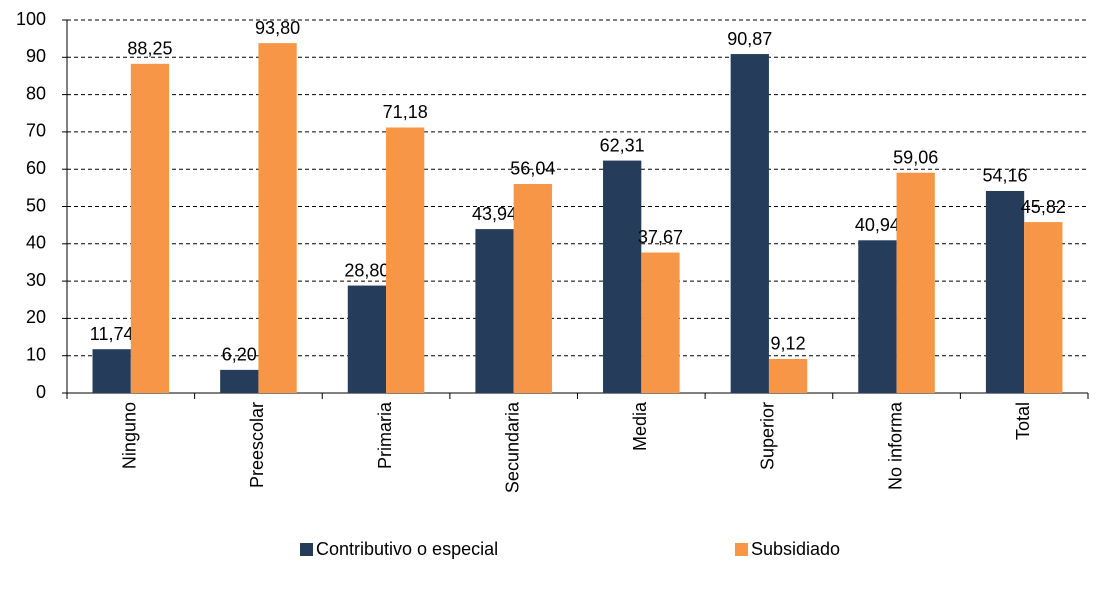  What do you see at coordinates (257, 445) in the screenshot?
I see `x-tick-label: Preescolar` at bounding box center [257, 445].